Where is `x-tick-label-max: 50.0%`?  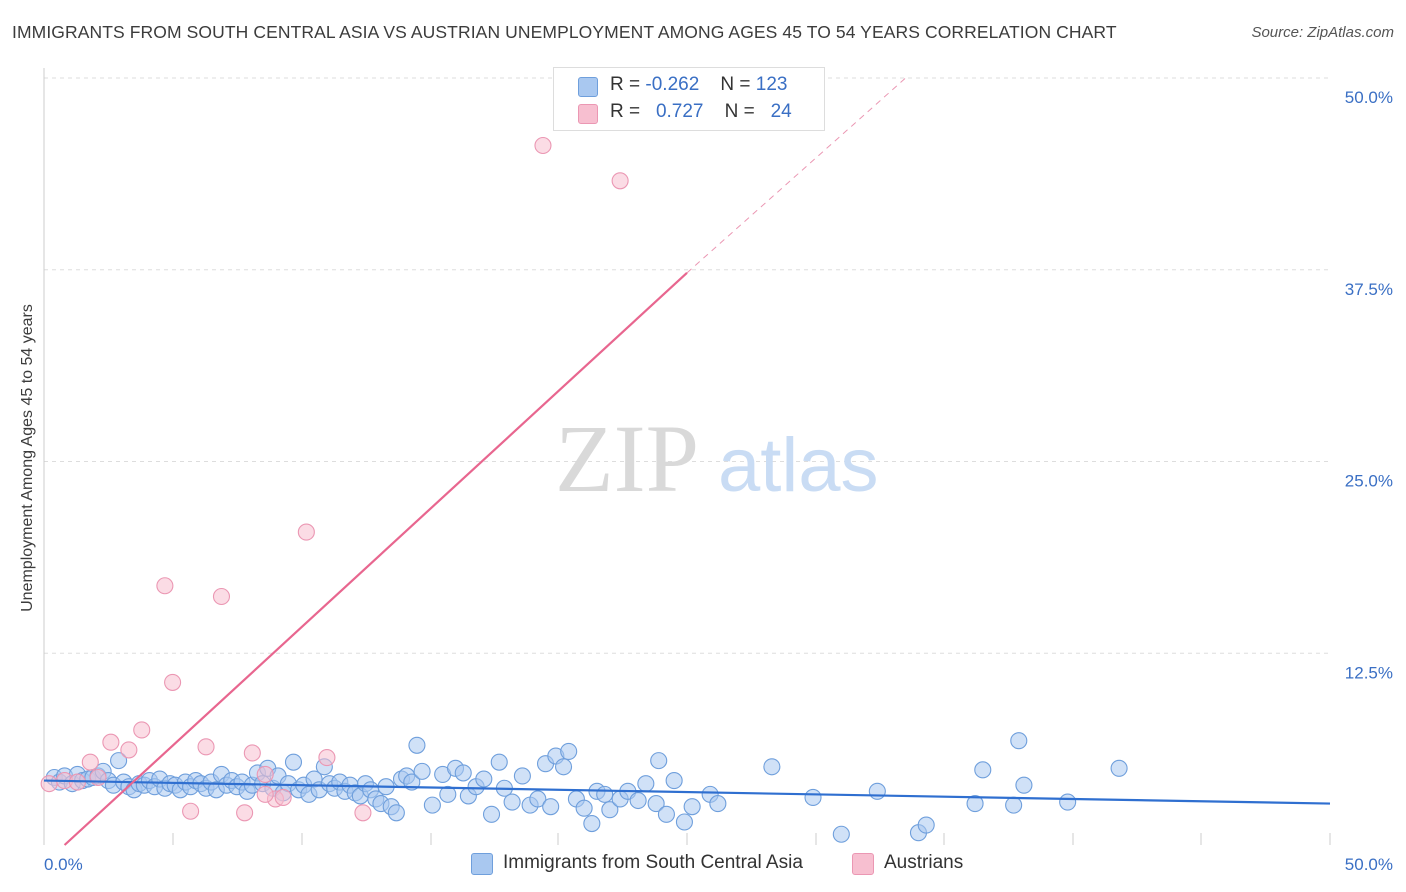
x-tick-label-max: 50.0% is located at coordinates (1369, 864).